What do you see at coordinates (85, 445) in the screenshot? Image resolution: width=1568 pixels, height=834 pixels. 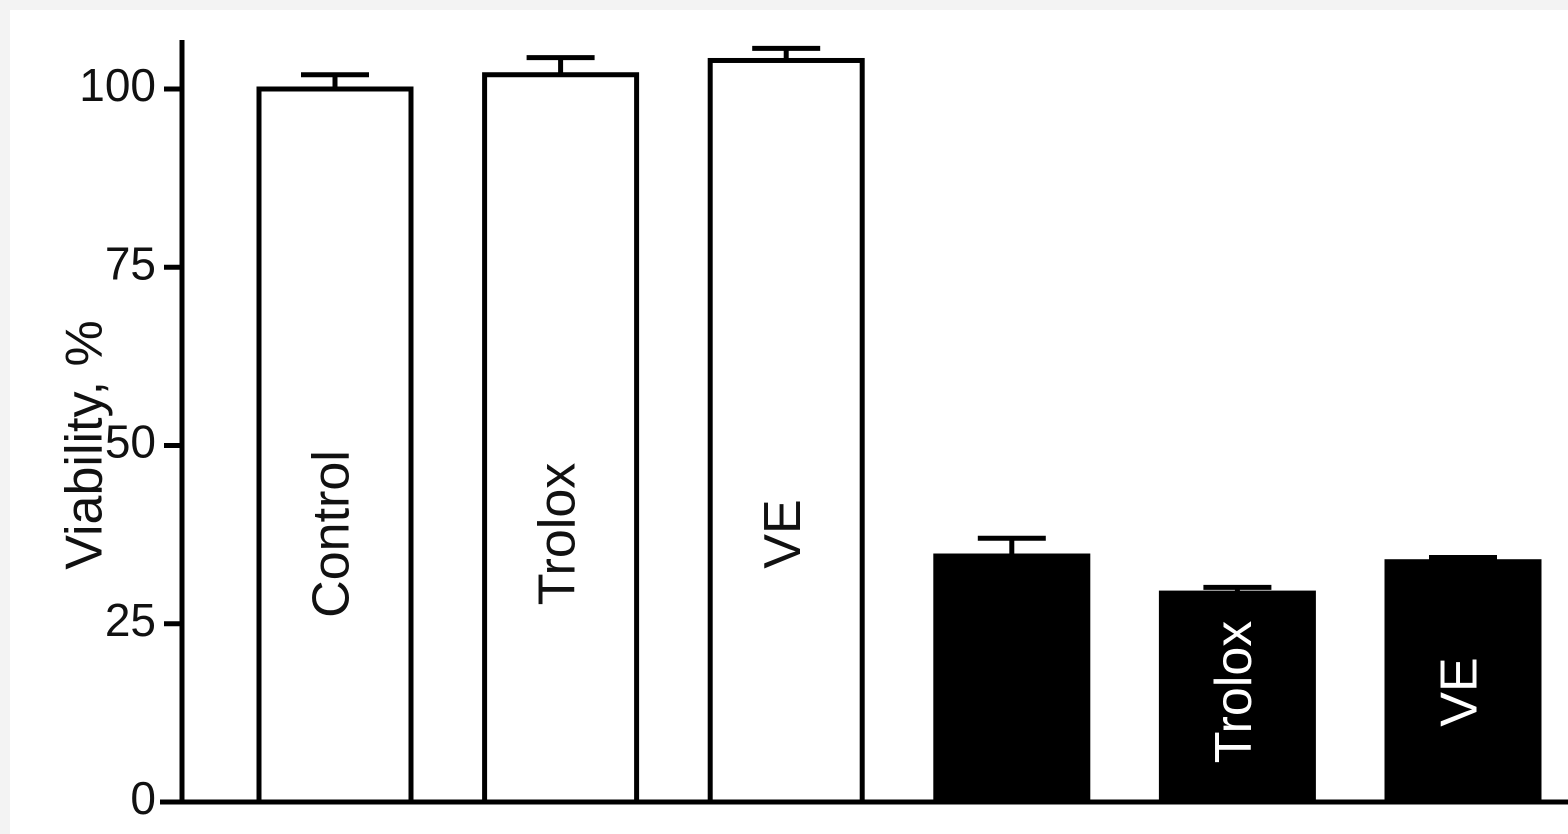 I see `y-axis-title: Viability, %` at bounding box center [85, 445].